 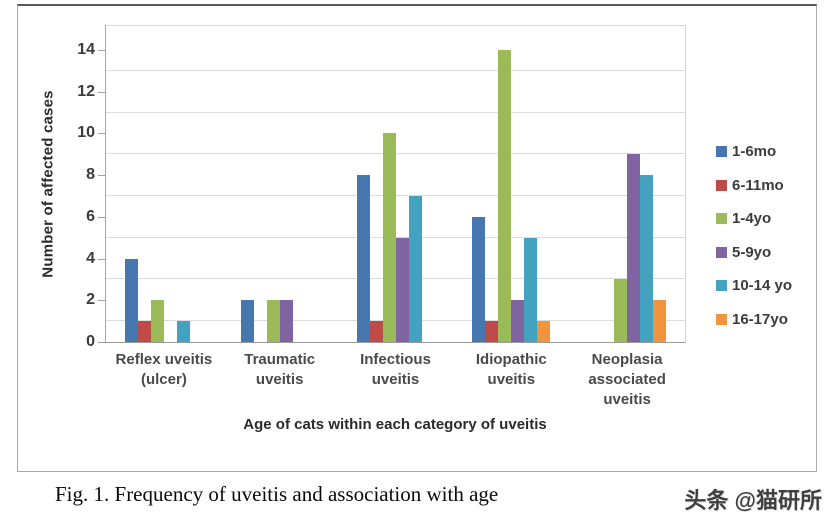 I want to click on x-category-label-line: Traumatic, so click(x=280, y=359).